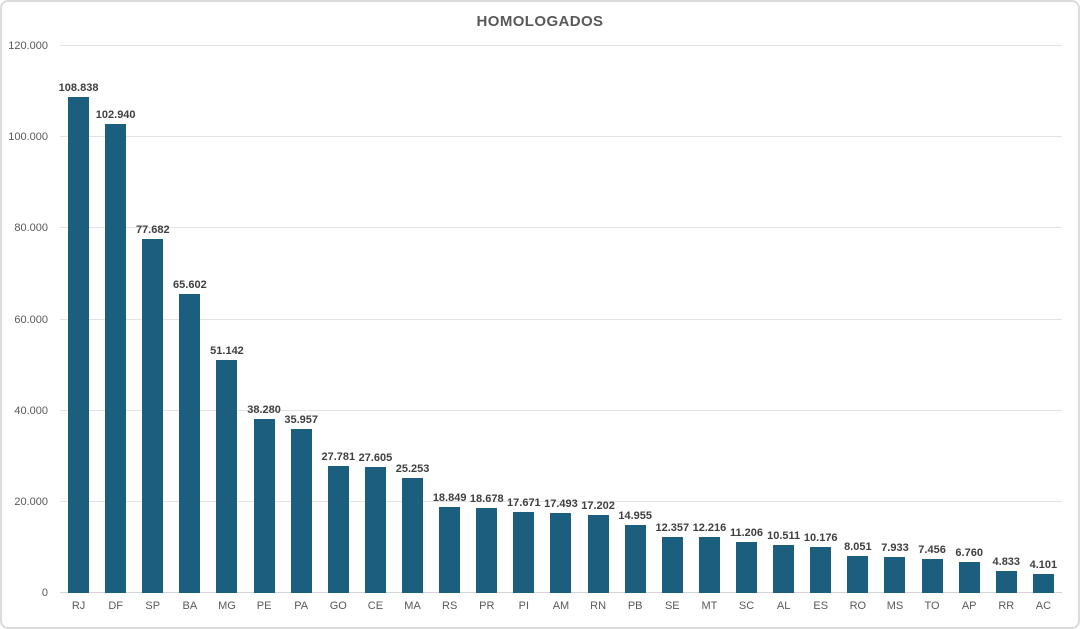  Describe the element at coordinates (1043, 583) in the screenshot. I see `bar-ac` at that location.